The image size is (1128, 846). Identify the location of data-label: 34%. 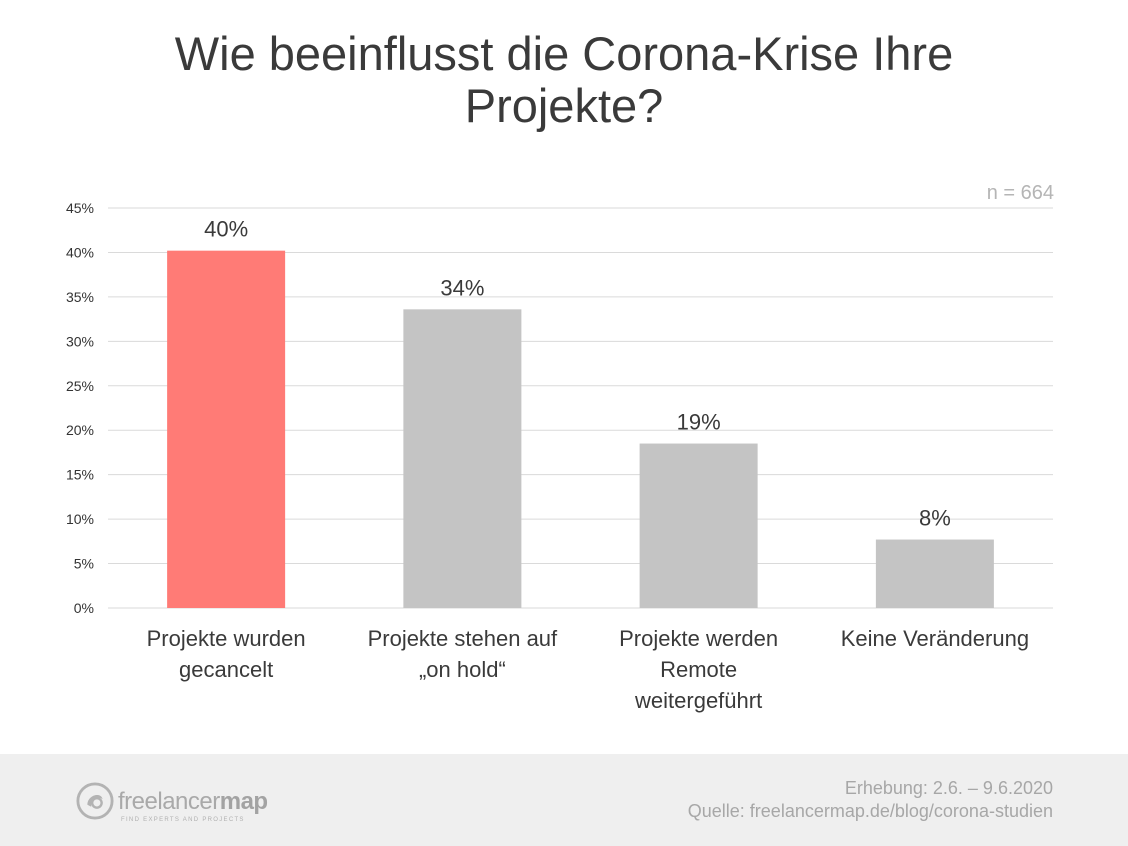
(462, 287).